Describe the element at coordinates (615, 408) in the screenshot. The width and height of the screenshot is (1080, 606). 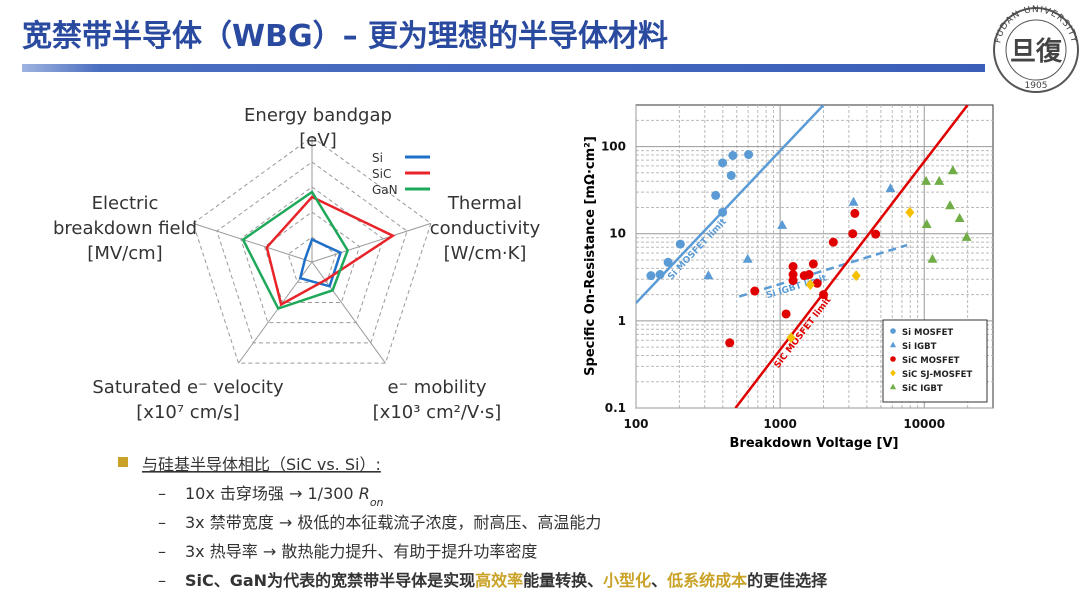
I see `y-tick-label: 0.1` at that location.